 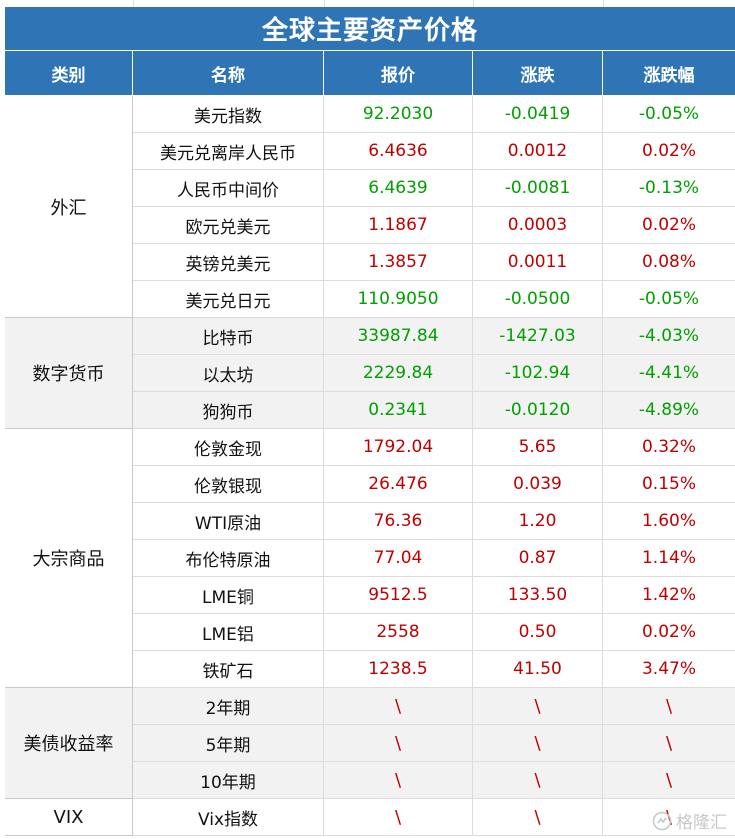 I want to click on cell-change: -0.0081, so click(x=538, y=188).